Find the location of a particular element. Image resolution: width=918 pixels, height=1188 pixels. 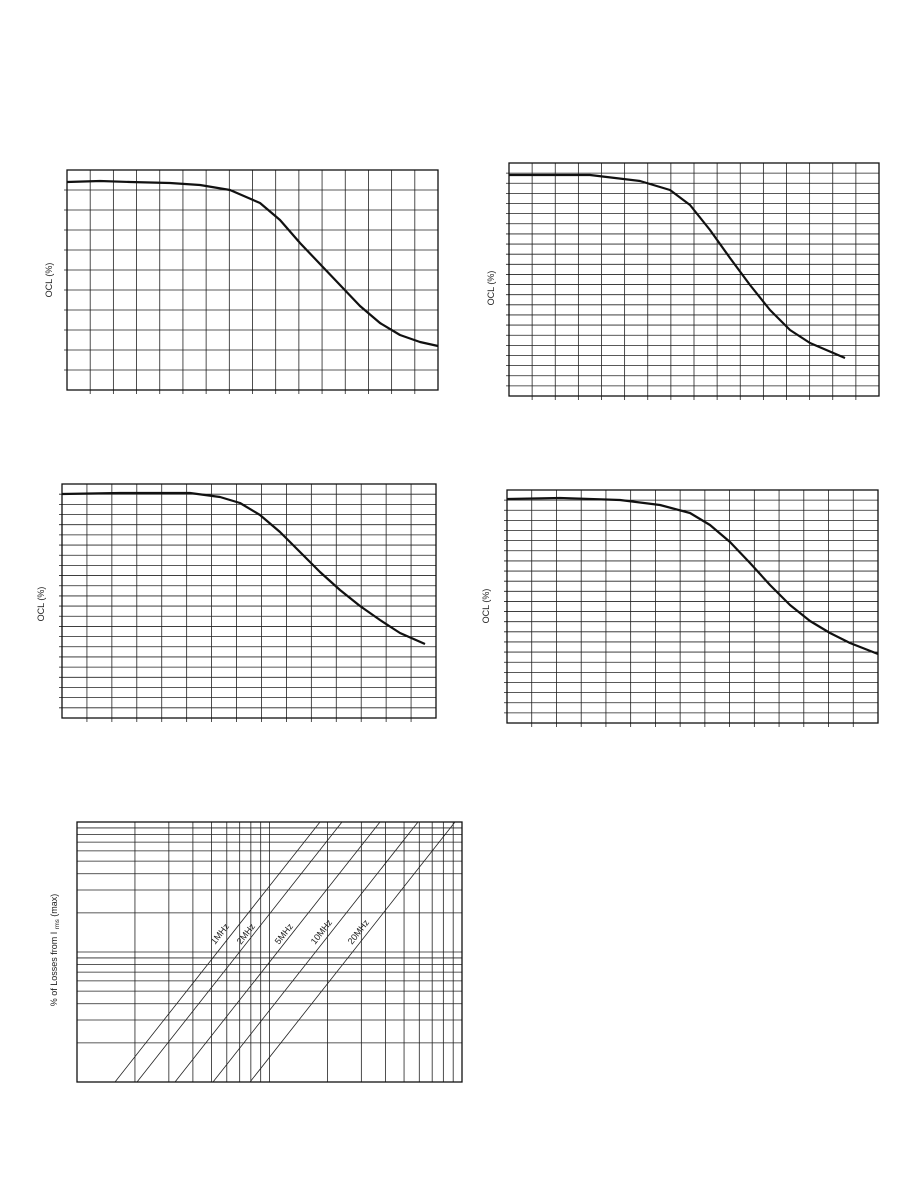

label-part: % of Losses from I is located at coordinates (54, 969).